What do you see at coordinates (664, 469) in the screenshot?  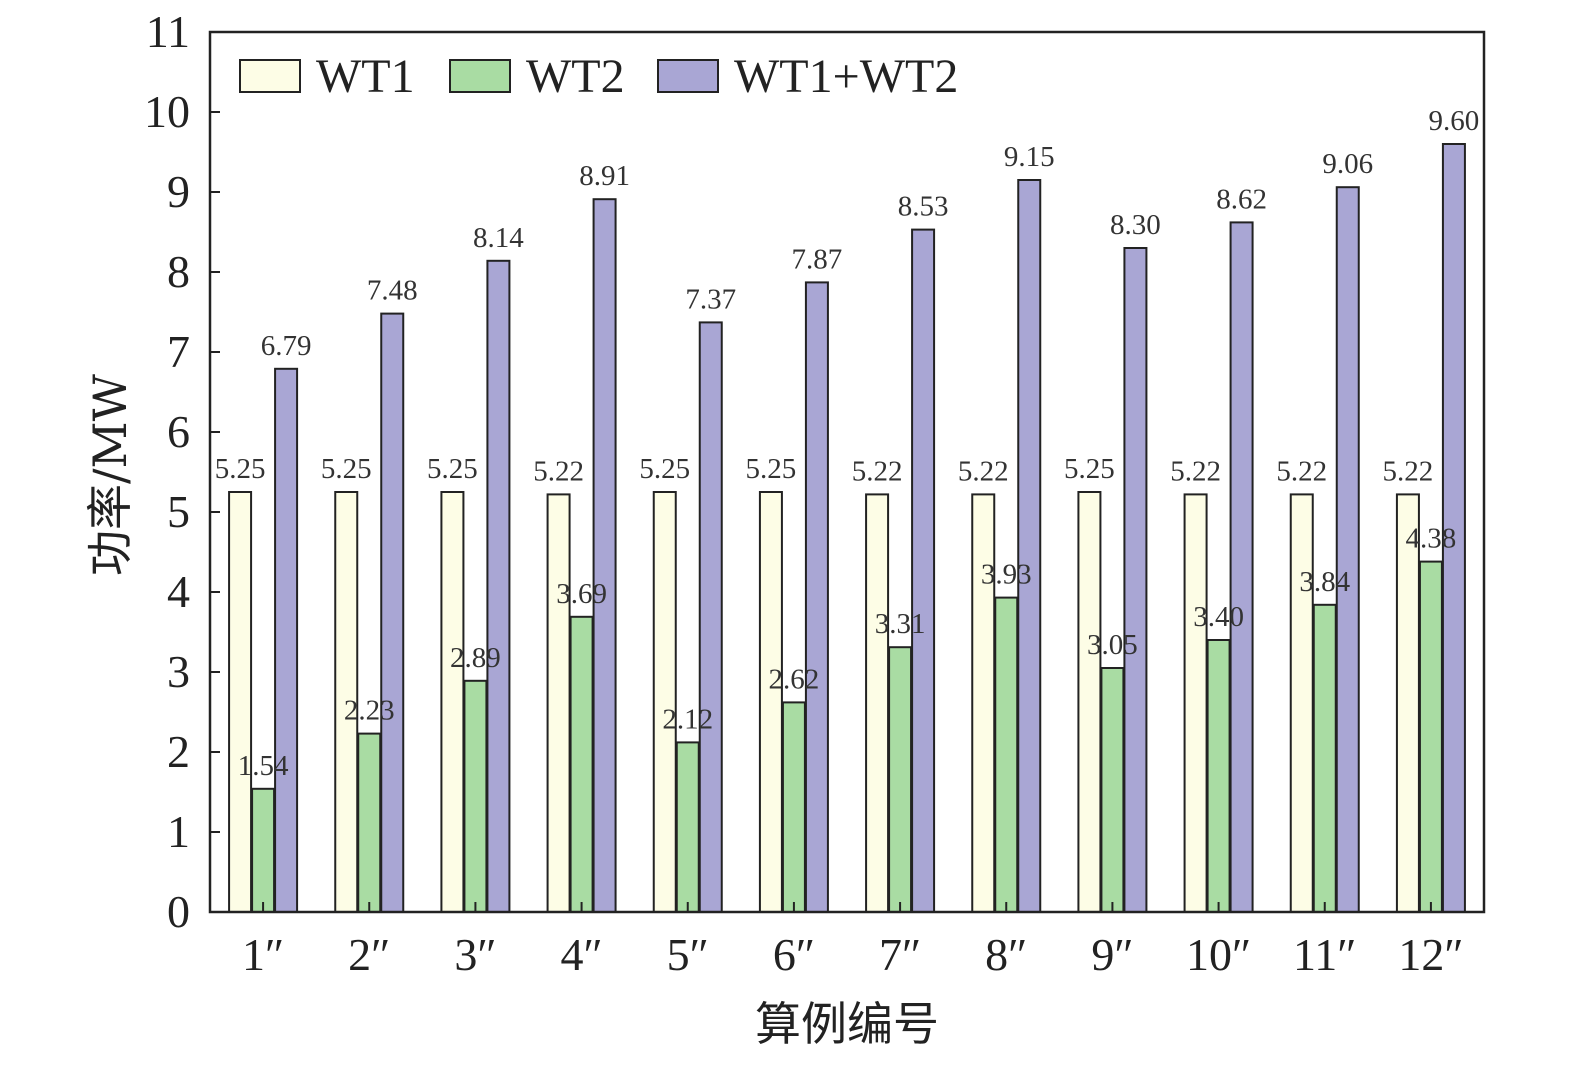 I see `data-label-wt1-5: 5.25` at bounding box center [664, 469].